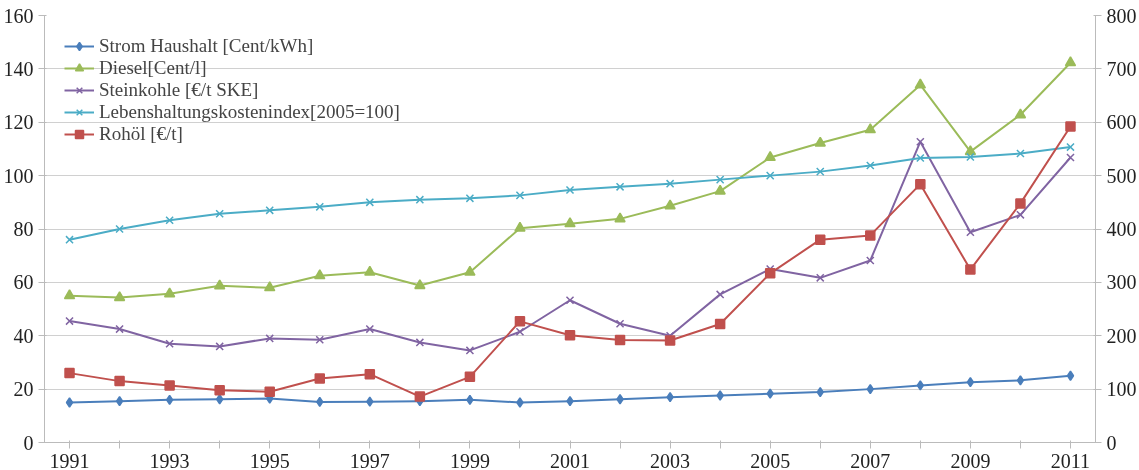 The height and width of the screenshot is (470, 1139). What do you see at coordinates (169, 459) in the screenshot?
I see `x-tick-label: 1993` at bounding box center [169, 459].